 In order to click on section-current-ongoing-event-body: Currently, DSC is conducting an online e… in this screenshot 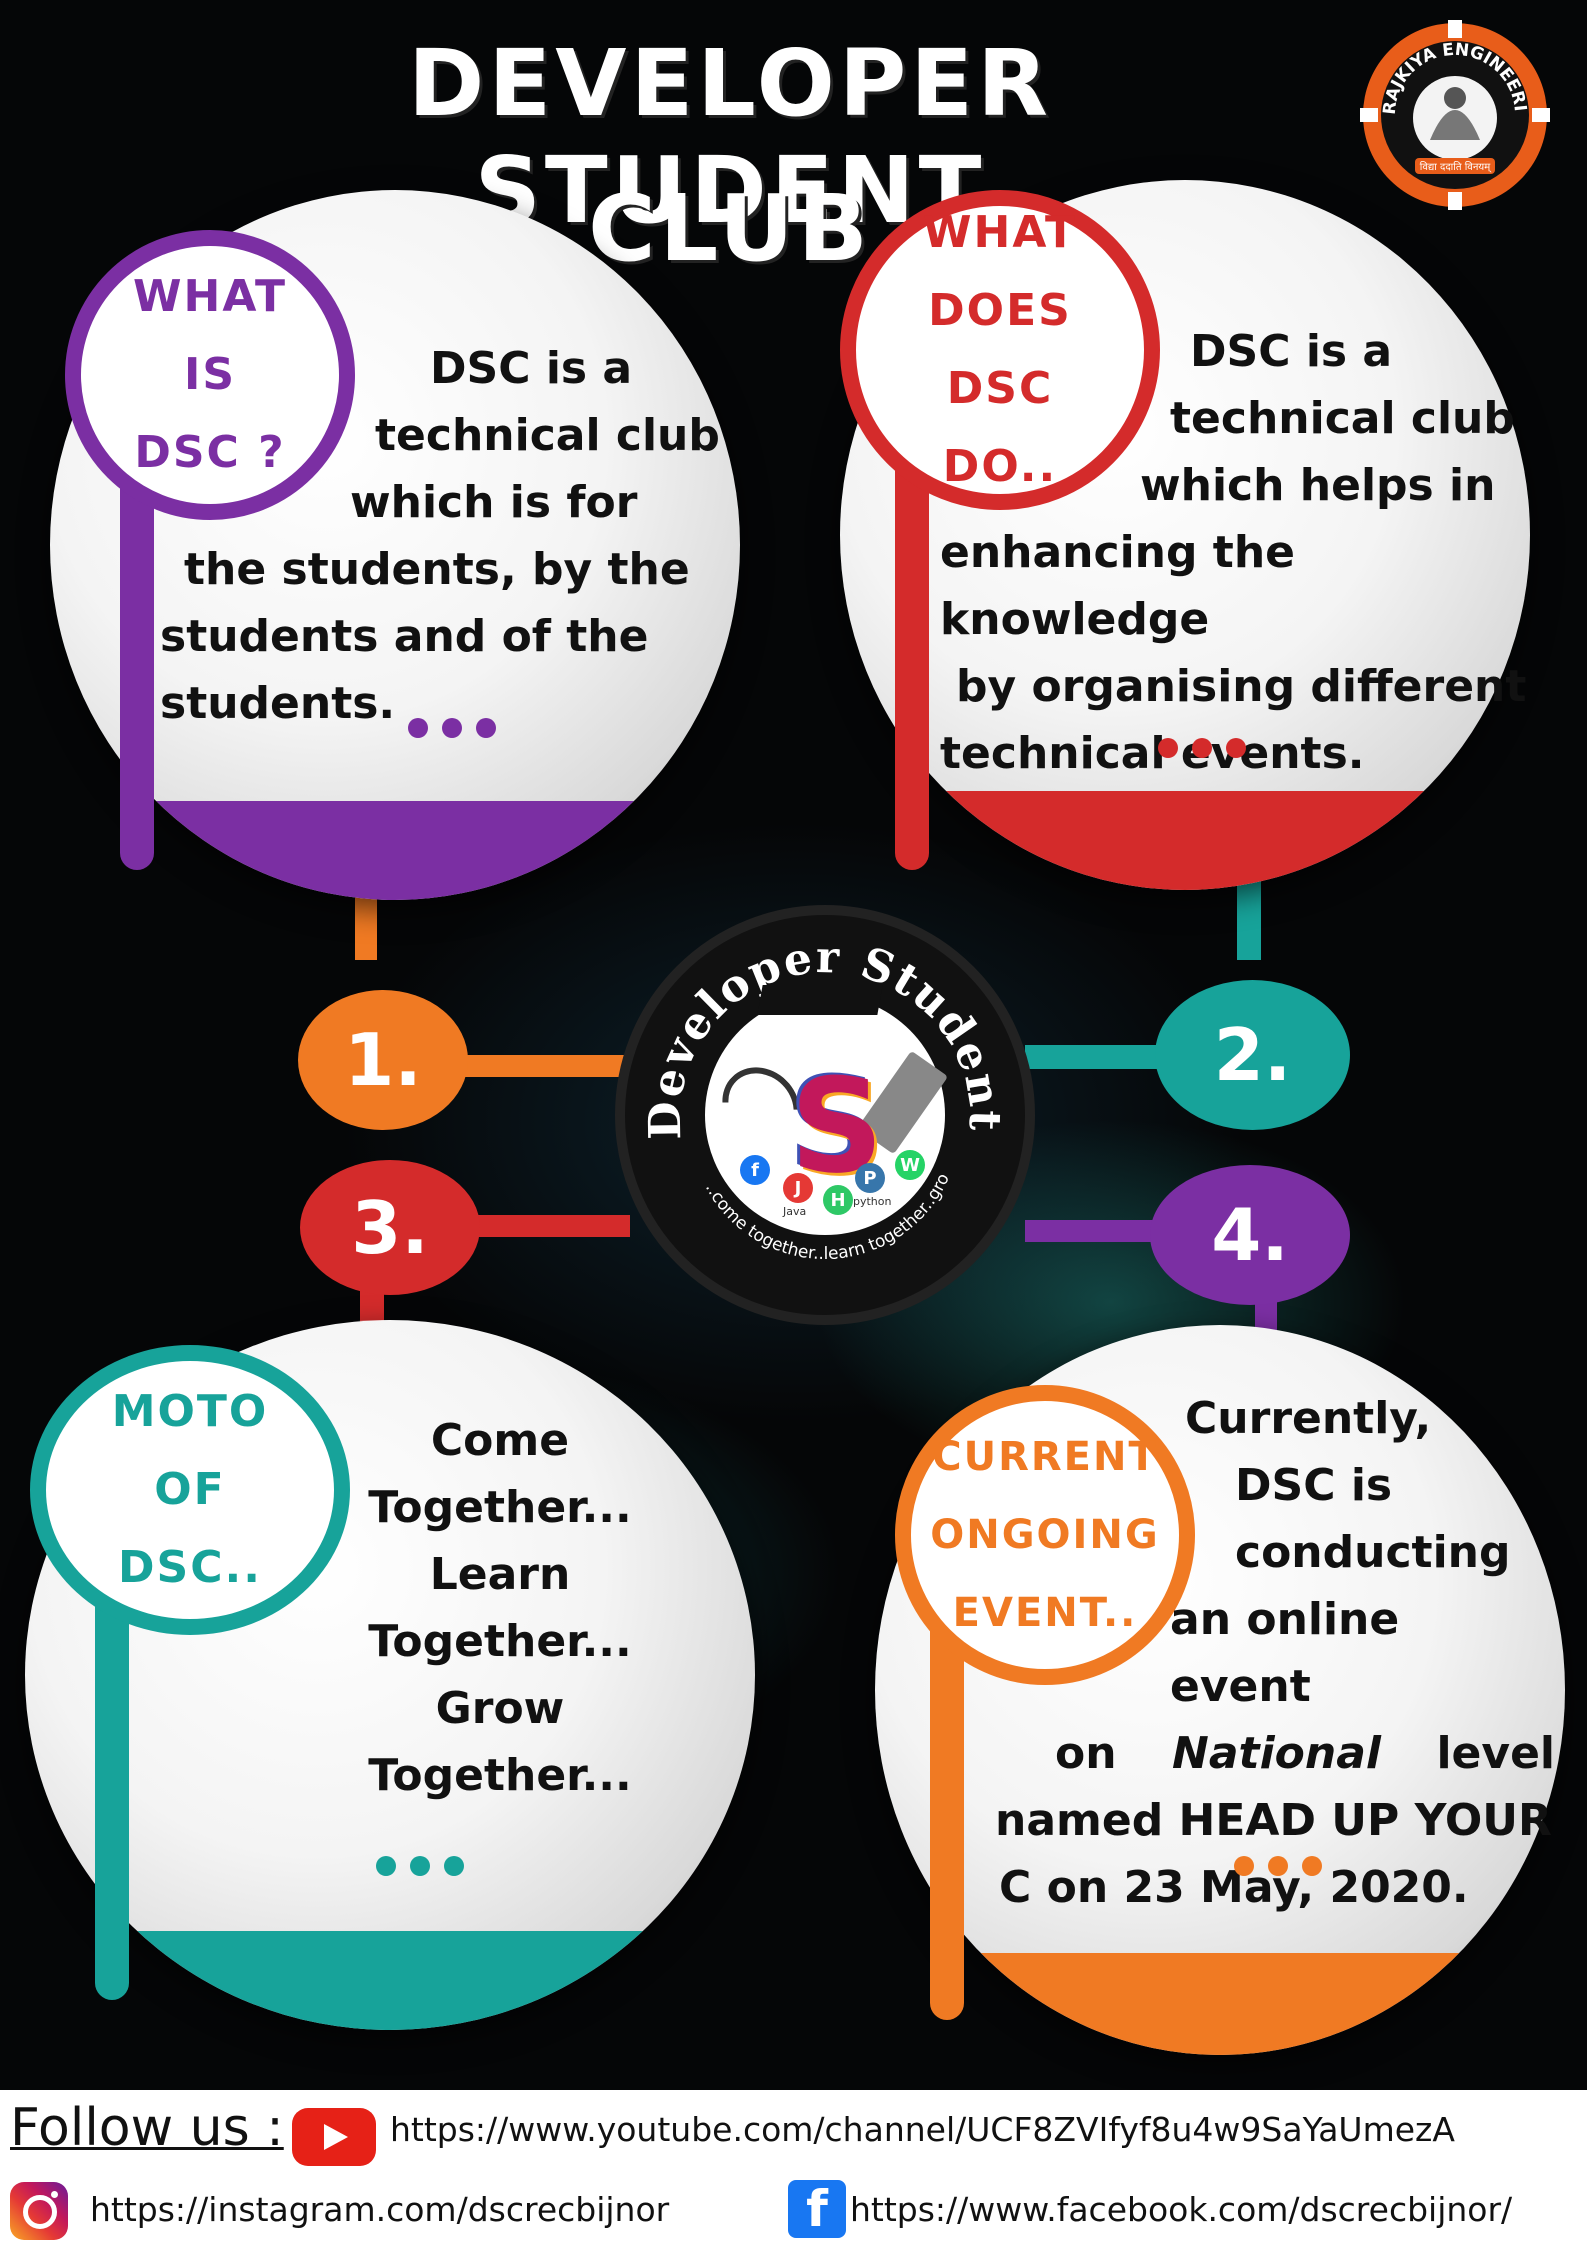, I will do `click(1275, 1653)`.